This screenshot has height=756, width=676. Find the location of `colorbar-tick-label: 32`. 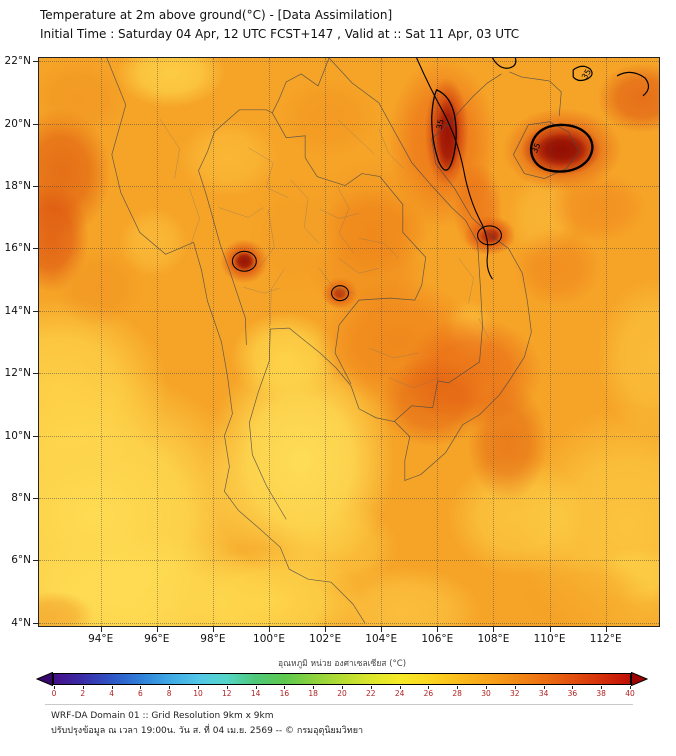

colorbar-tick-label: 32 is located at coordinates (515, 693).